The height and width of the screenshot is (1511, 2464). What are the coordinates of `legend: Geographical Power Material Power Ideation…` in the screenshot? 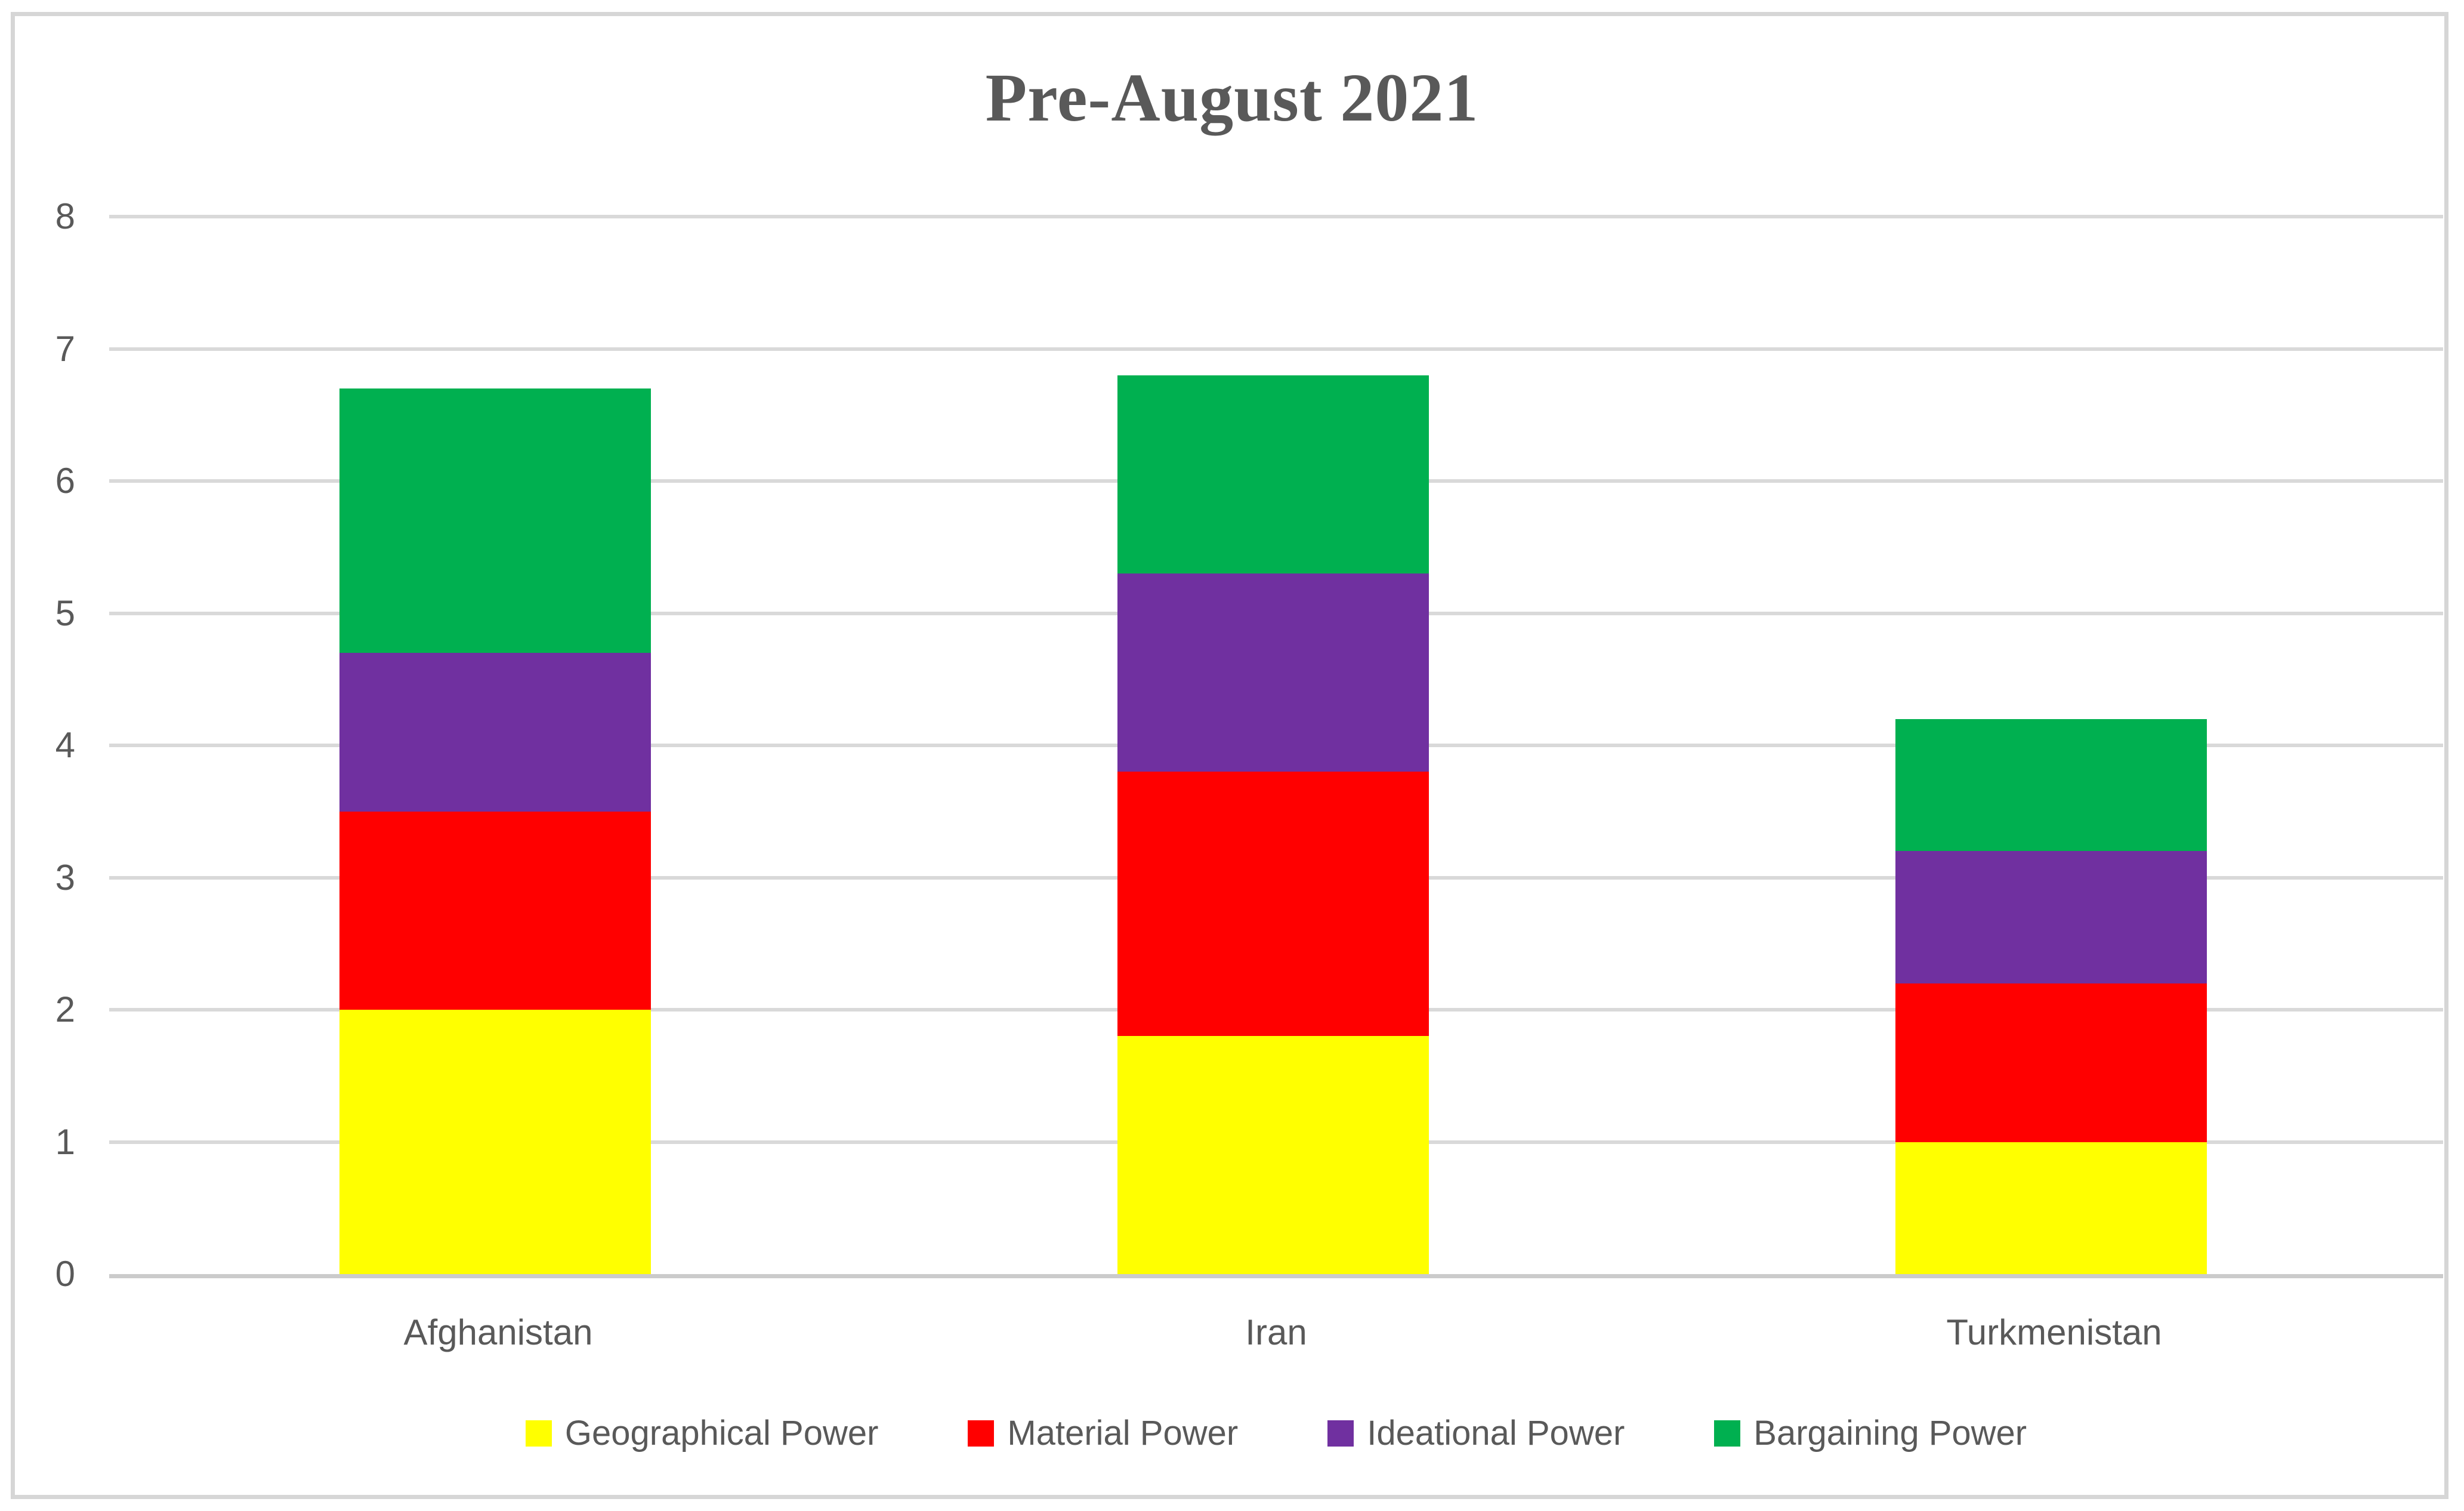 It's located at (1276, 1433).